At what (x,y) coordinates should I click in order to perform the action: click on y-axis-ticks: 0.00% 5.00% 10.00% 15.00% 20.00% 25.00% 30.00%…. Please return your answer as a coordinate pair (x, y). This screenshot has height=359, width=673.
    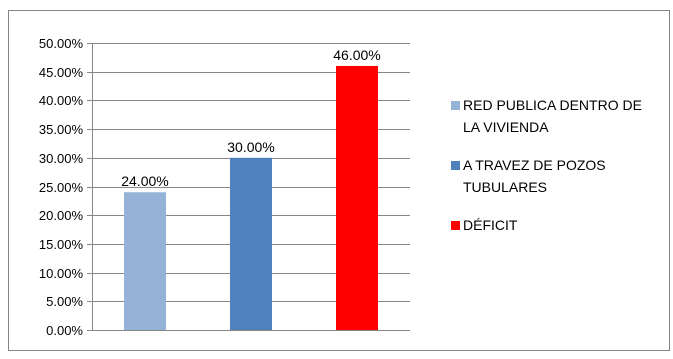
    Looking at the image, I should click on (61, 187).